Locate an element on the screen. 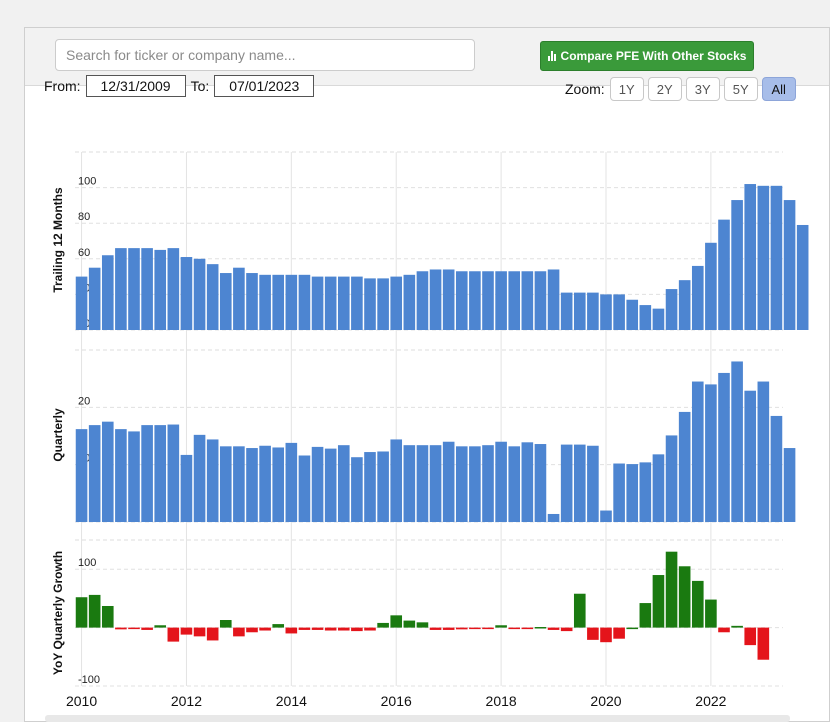  x-tick-label: 2010 is located at coordinates (81, 701).